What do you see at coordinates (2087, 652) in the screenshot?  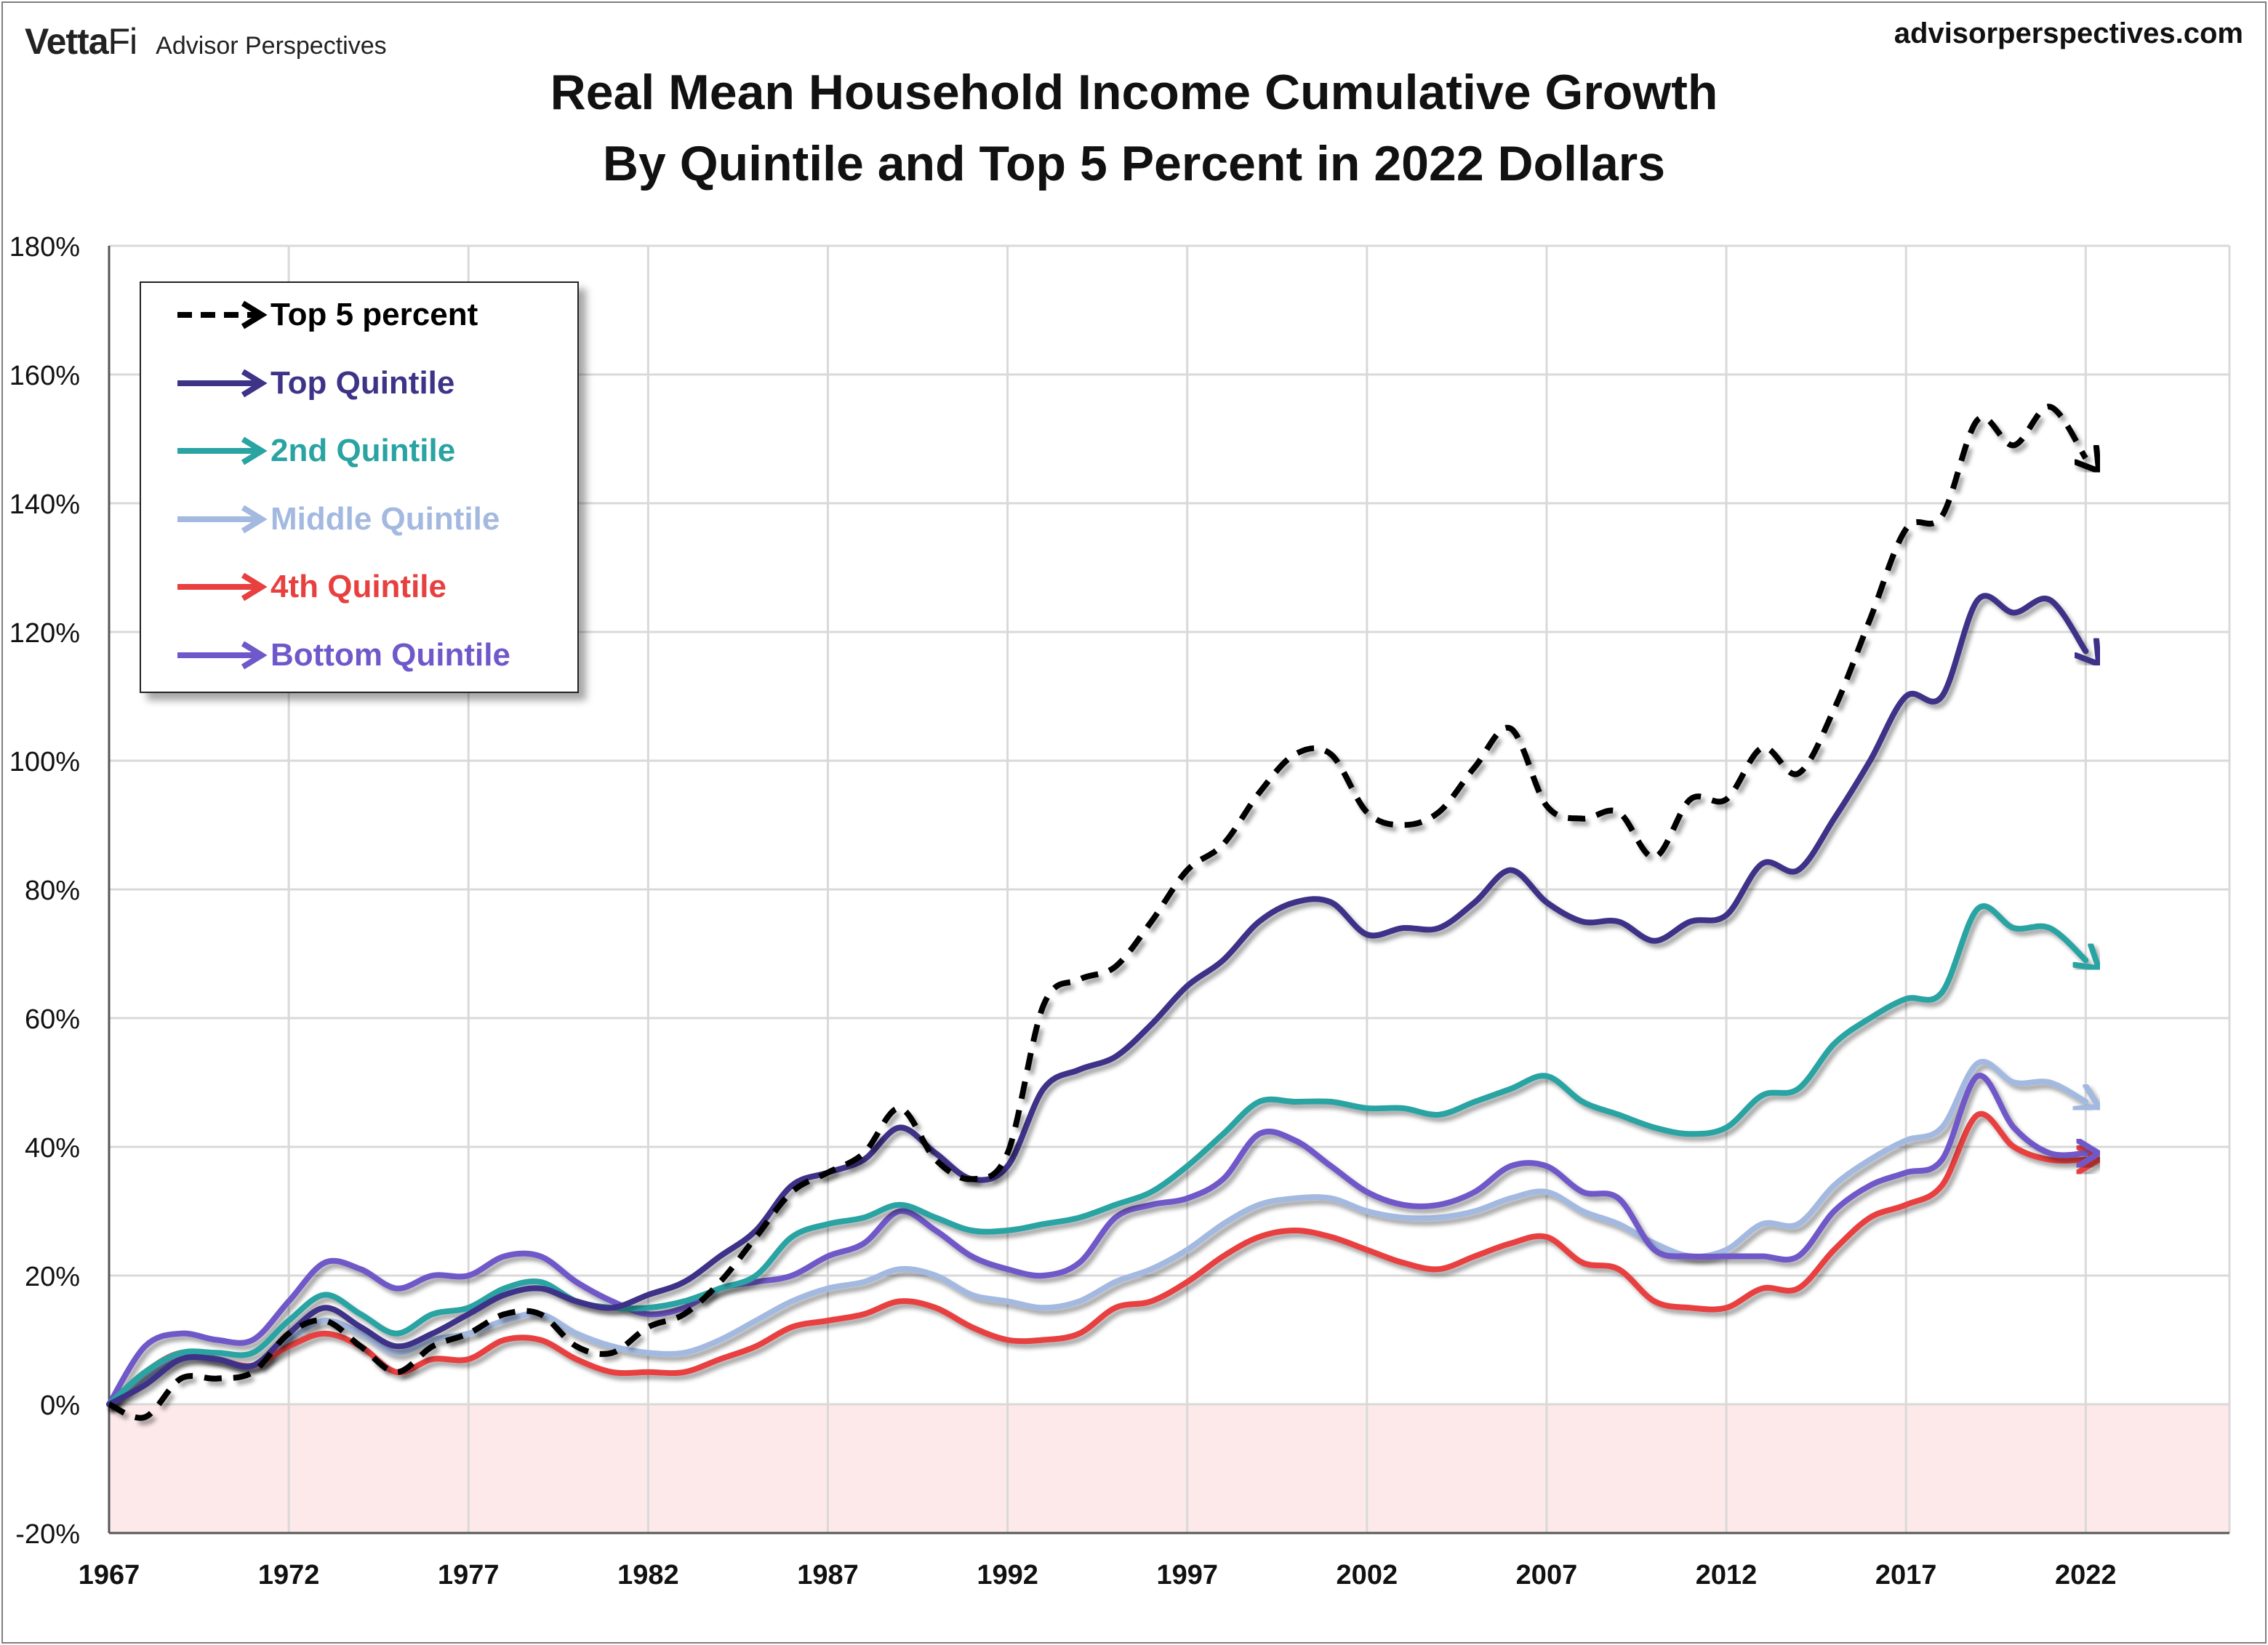 I see `series-top-arrowhead` at bounding box center [2087, 652].